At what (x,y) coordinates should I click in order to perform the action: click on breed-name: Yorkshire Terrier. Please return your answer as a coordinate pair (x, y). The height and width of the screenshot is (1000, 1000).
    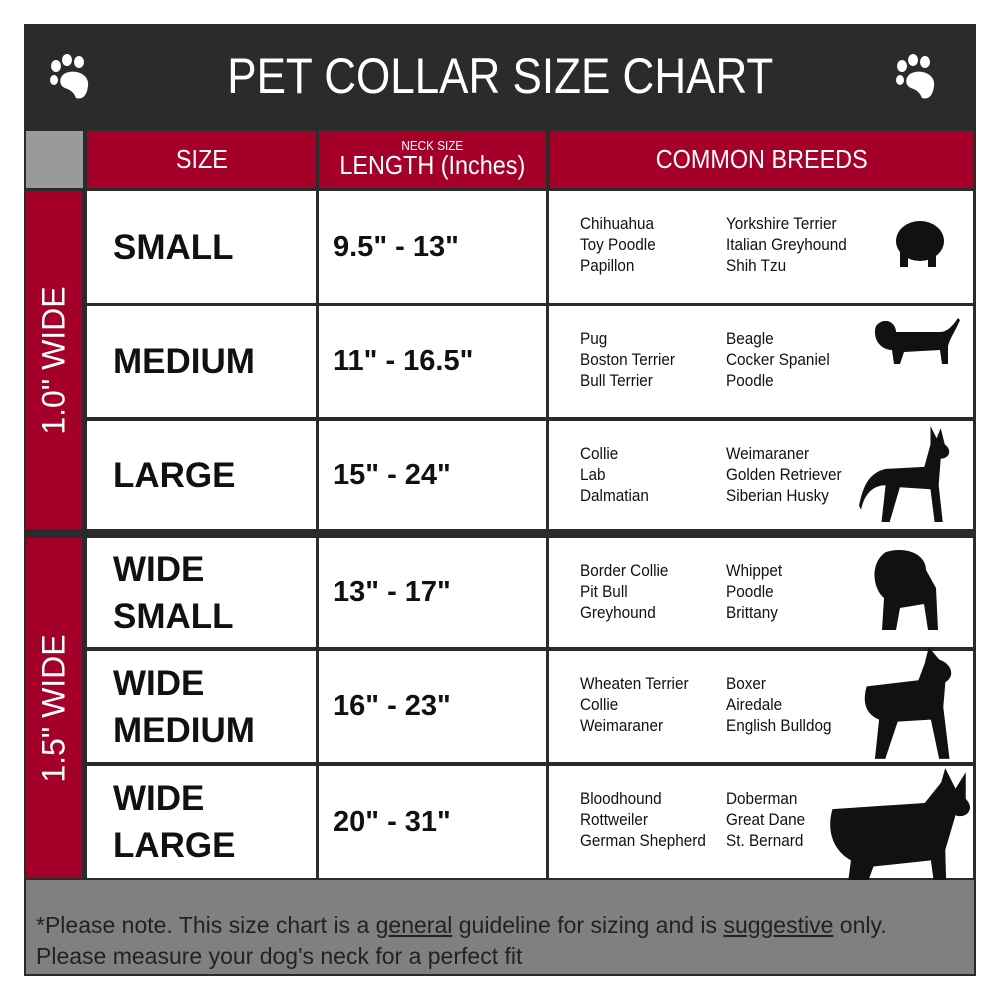
    Looking at the image, I should click on (781, 223).